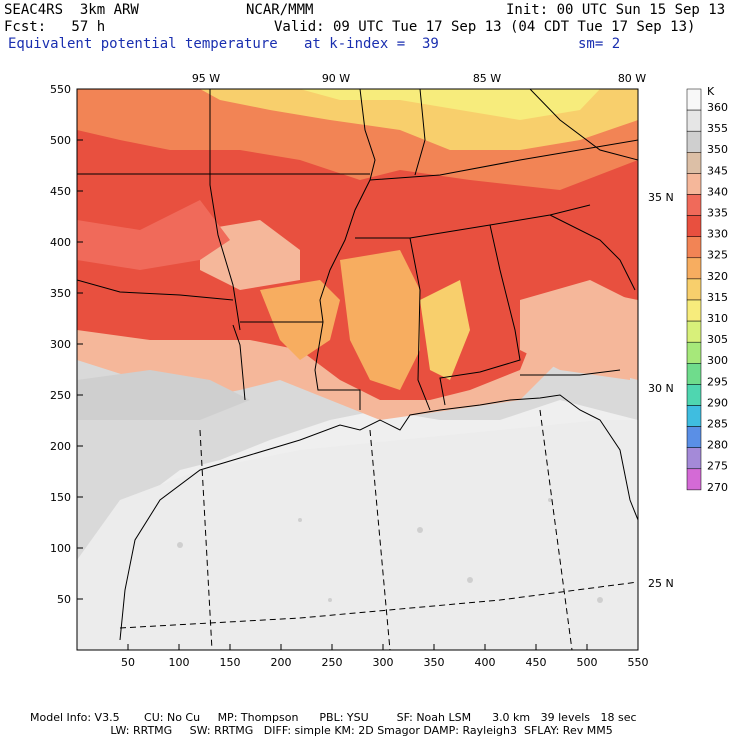 The image size is (740, 740). I want to click on y-tick-label: 500, so click(60, 140).